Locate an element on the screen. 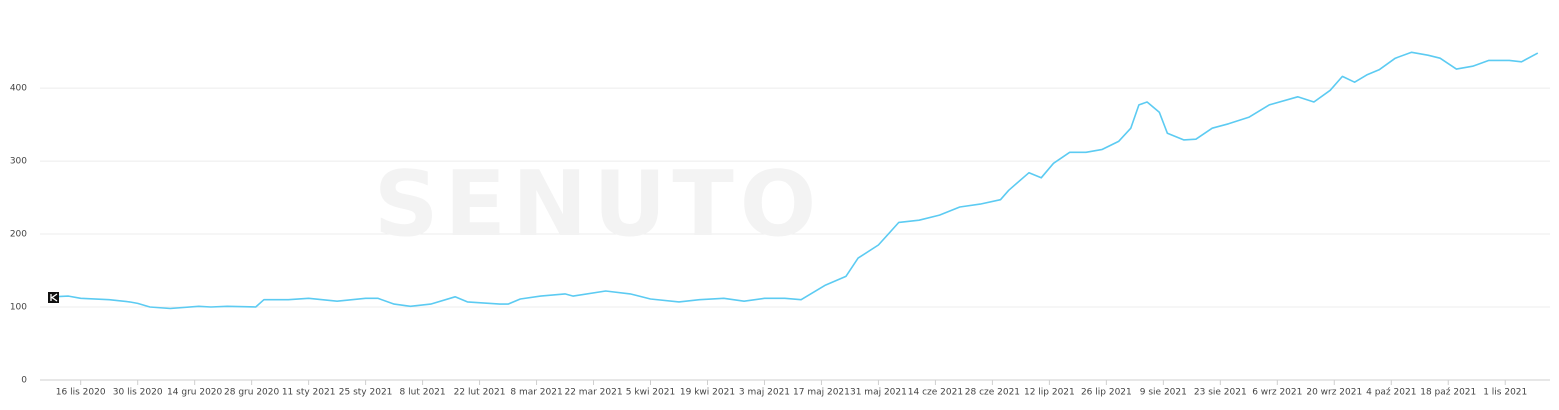 The width and height of the screenshot is (1559, 410). x-tick-label: 9 sie 2021 is located at coordinates (1163, 393).